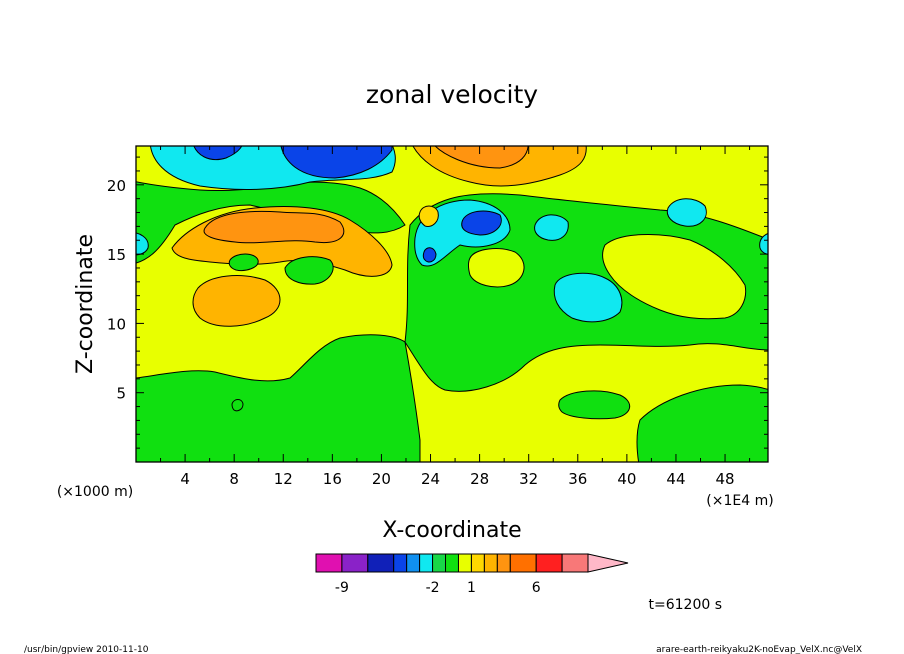 The height and width of the screenshot is (654, 904). I want to click on yellow-right-region, so click(674, 277).